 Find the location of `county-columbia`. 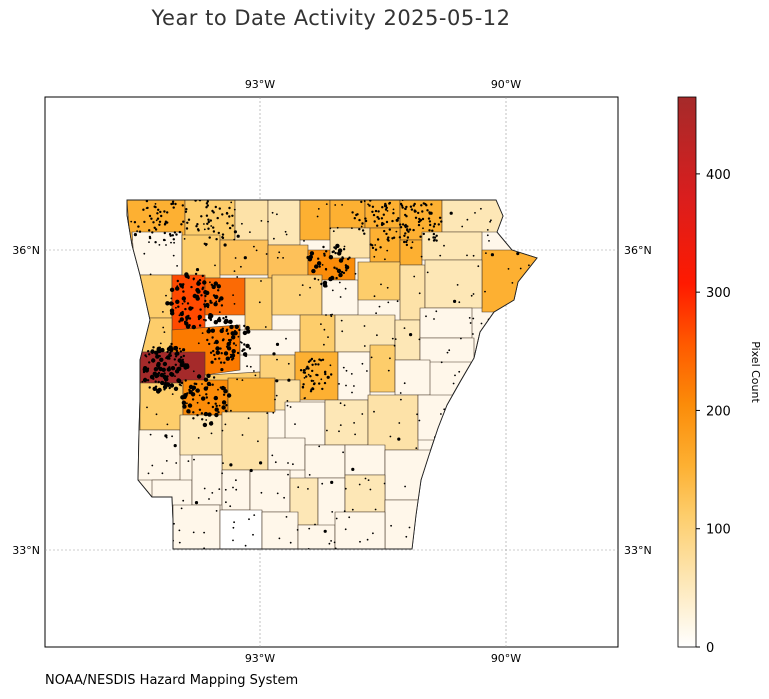

county-columbia is located at coordinates (280, 530).